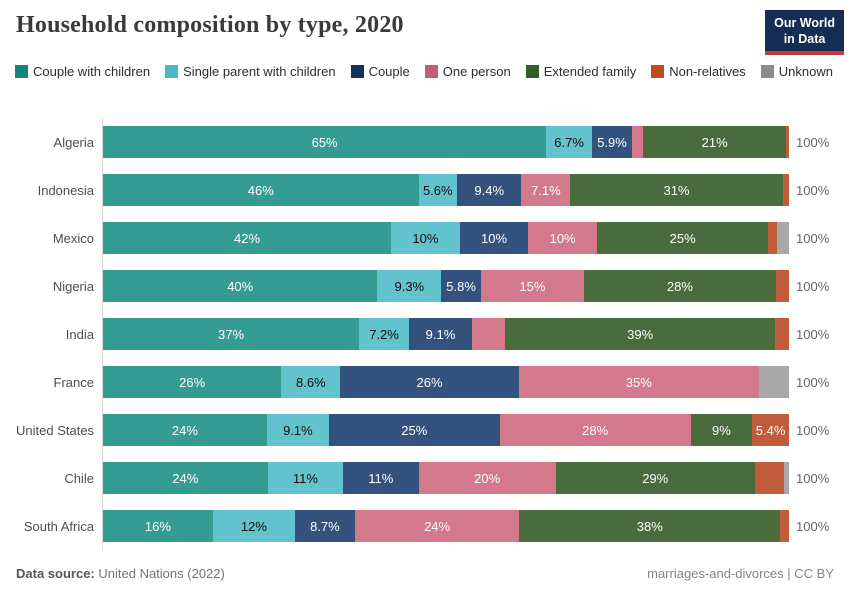 This screenshot has width=850, height=600. What do you see at coordinates (494, 238) in the screenshot?
I see `bar-segment-couple: 10%` at bounding box center [494, 238].